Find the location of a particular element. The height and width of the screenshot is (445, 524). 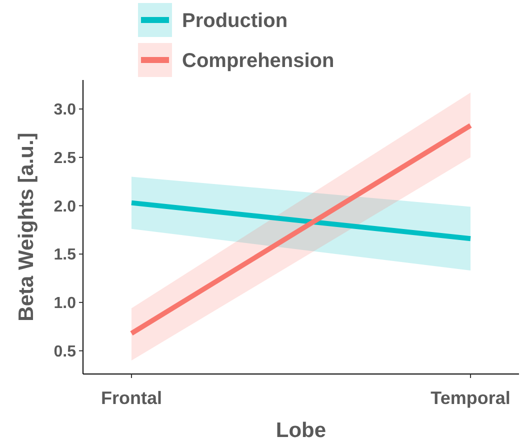

y-tick-label: 2.5 is located at coordinates (65, 158).